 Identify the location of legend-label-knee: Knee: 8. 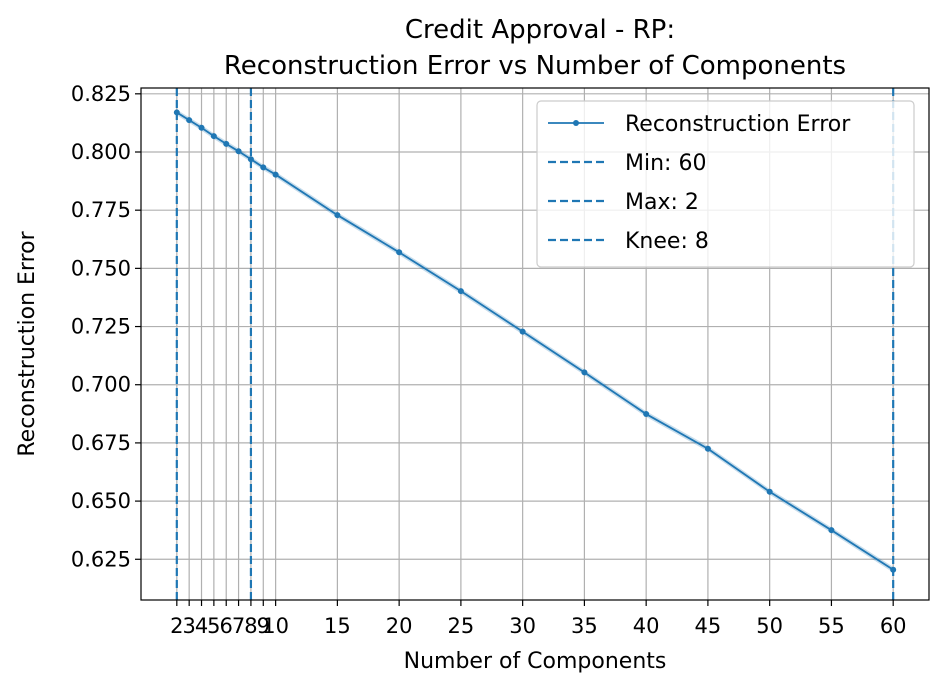
(667, 241).